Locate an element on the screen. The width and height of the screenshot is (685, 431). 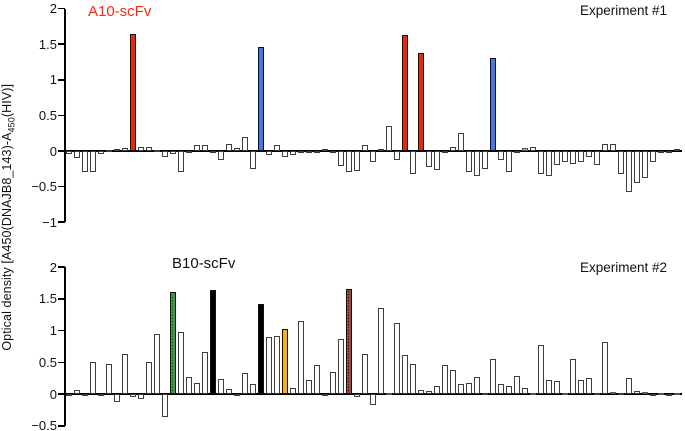
y-tick-label: 1.5 is located at coordinates (47, 299).